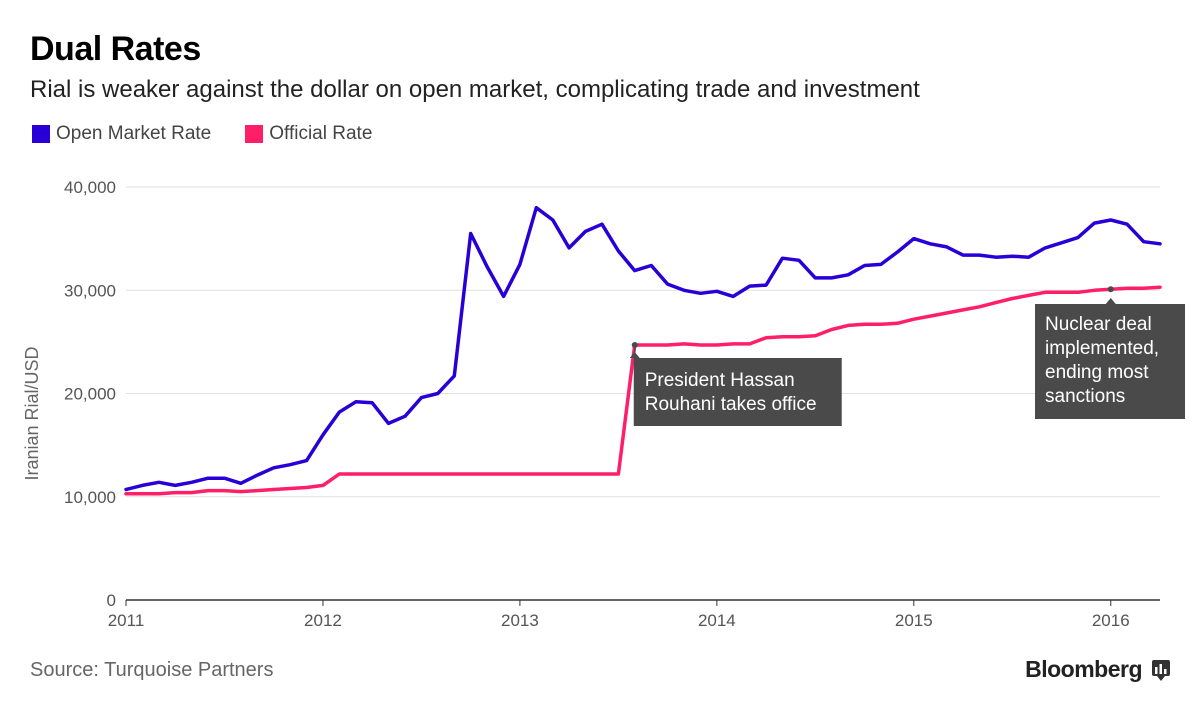 This screenshot has width=1200, height=715. What do you see at coordinates (731, 404) in the screenshot?
I see `annotation-text: Rouhani takes office` at bounding box center [731, 404].